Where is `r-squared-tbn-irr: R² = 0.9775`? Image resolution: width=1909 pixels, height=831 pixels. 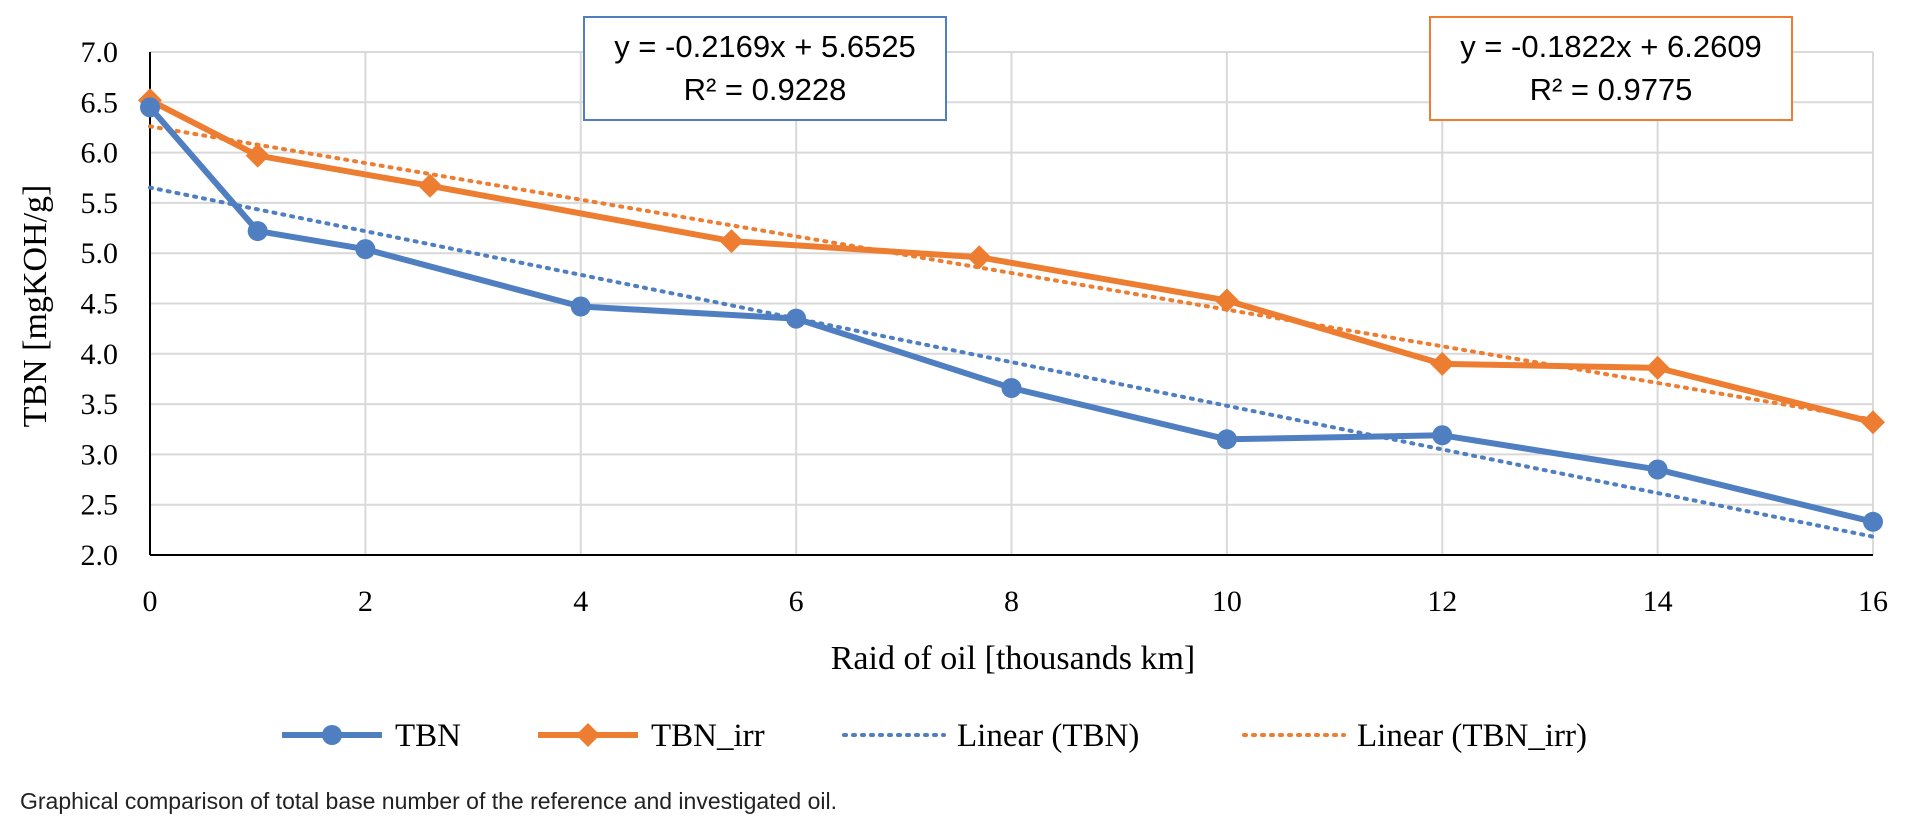
r-squared-tbn-irr: R² = 0.9775 is located at coordinates (1611, 89).